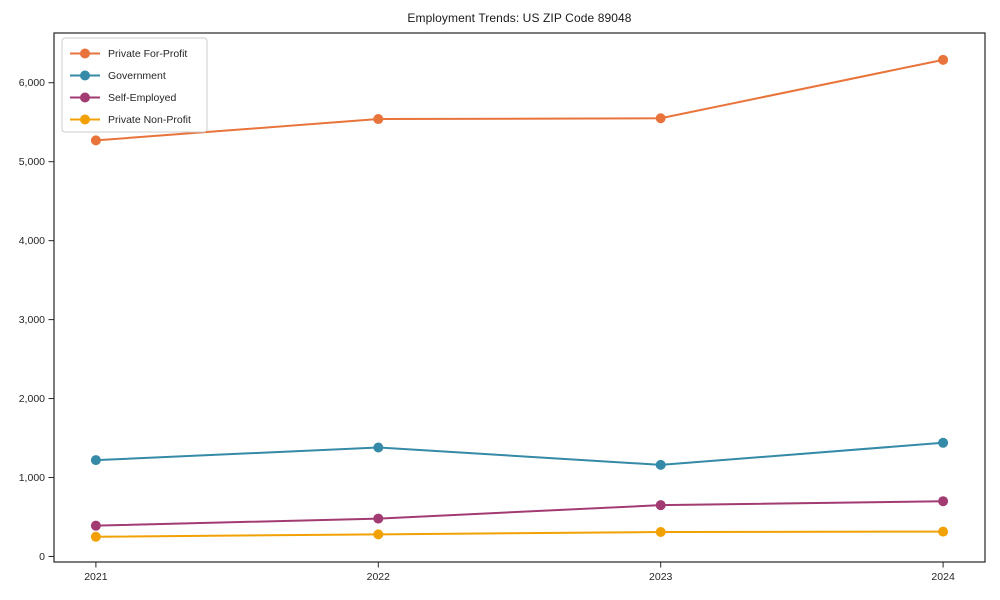 The height and width of the screenshot is (600, 1000). What do you see at coordinates (85, 53) in the screenshot?
I see `legend-marker-private-for-profit` at bounding box center [85, 53].